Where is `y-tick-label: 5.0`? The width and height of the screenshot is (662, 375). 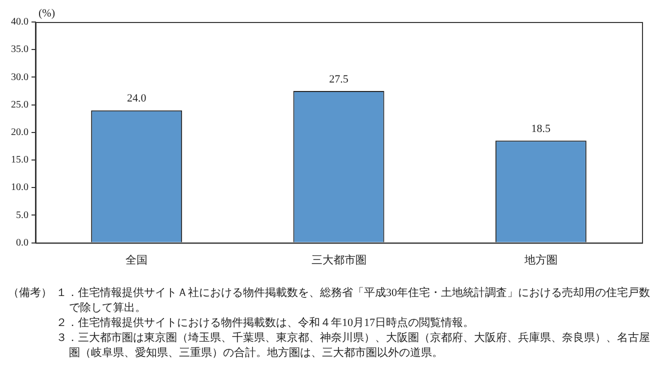
y-tick-label: 5.0 is located at coordinates (22, 215).